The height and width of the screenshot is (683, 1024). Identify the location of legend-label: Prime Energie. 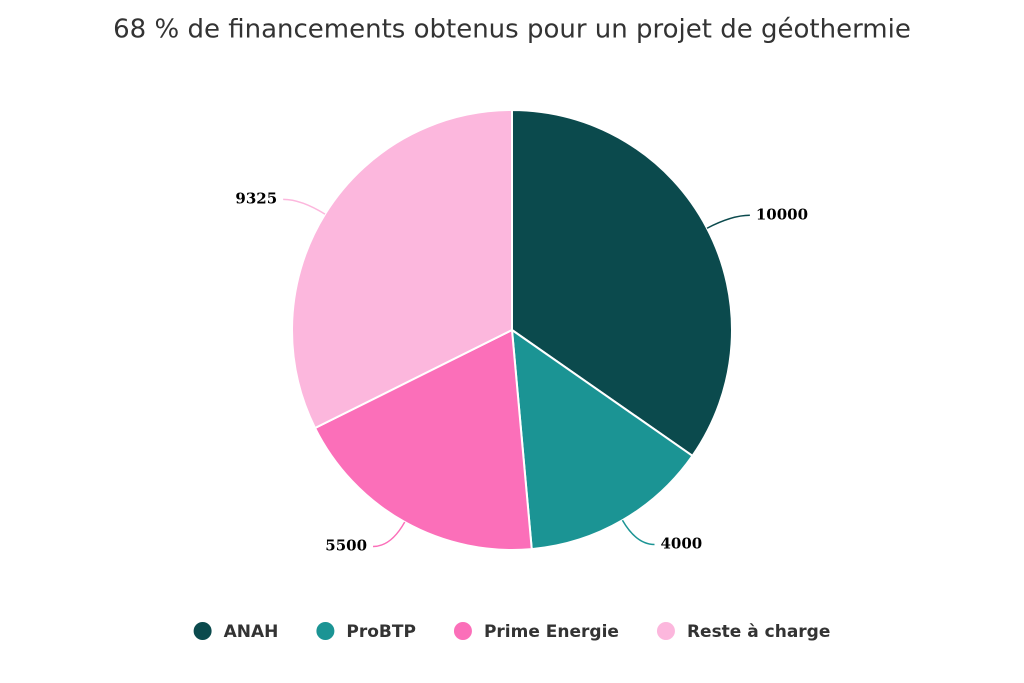
(551, 632).